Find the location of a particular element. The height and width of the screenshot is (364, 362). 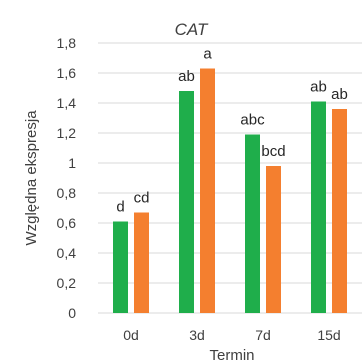

bar-label: d is located at coordinates (120, 207).